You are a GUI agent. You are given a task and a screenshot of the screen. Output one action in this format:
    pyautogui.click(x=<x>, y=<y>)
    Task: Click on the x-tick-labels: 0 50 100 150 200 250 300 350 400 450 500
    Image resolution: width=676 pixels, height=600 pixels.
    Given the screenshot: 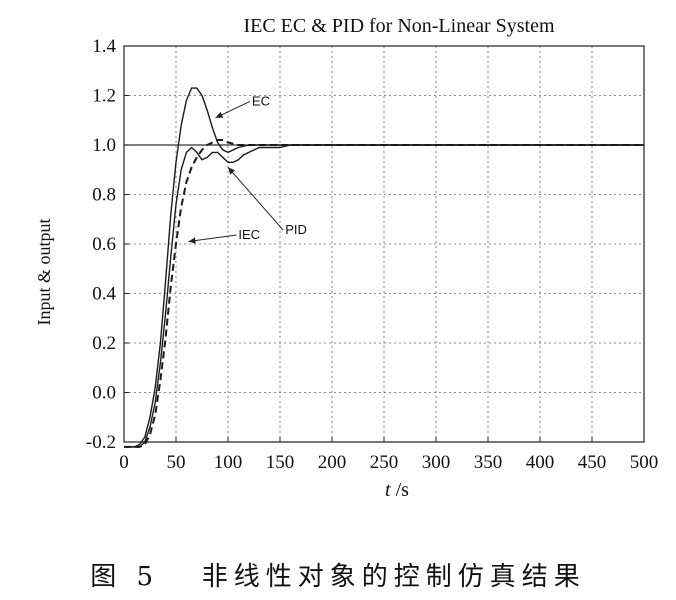 What is the action you would take?
    pyautogui.click(x=388, y=455)
    